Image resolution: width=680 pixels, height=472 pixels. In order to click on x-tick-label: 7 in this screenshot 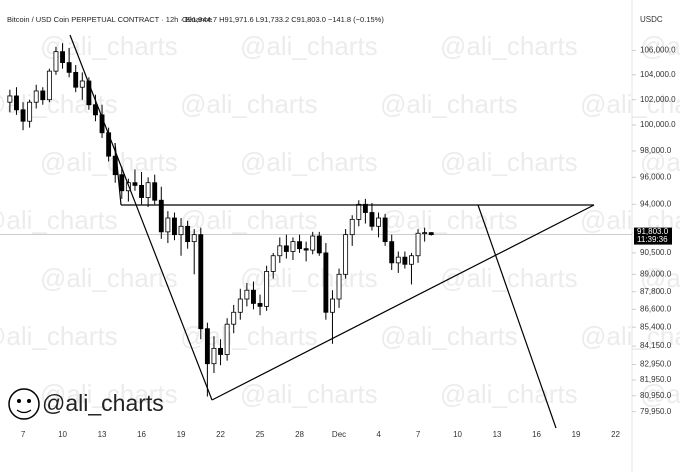, I will do `click(418, 434)`.